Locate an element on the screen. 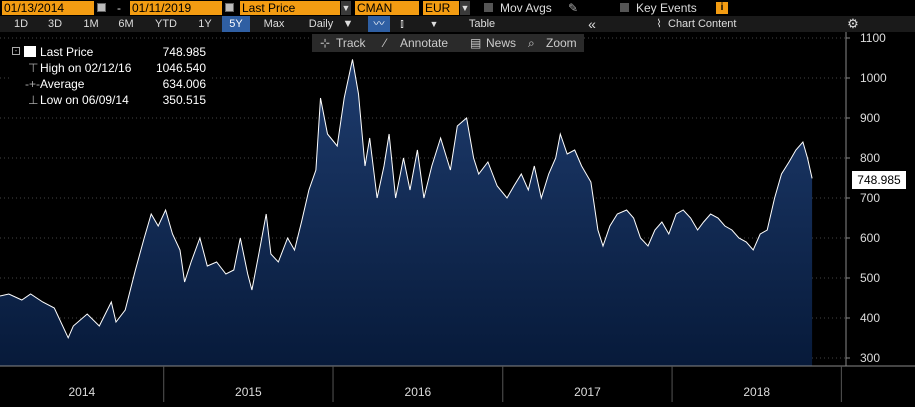 The width and height of the screenshot is (915, 407). low-marker-icon: ⊥ is located at coordinates (33, 100).